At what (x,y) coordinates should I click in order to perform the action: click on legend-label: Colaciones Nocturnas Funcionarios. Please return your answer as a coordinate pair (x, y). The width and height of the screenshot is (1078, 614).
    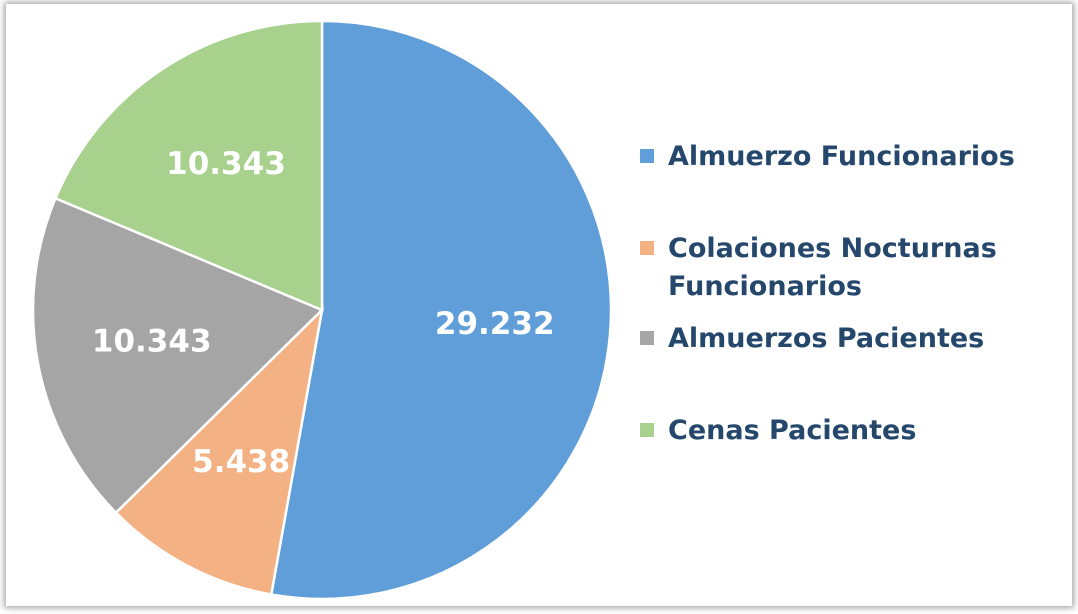
    Looking at the image, I should click on (832, 267).